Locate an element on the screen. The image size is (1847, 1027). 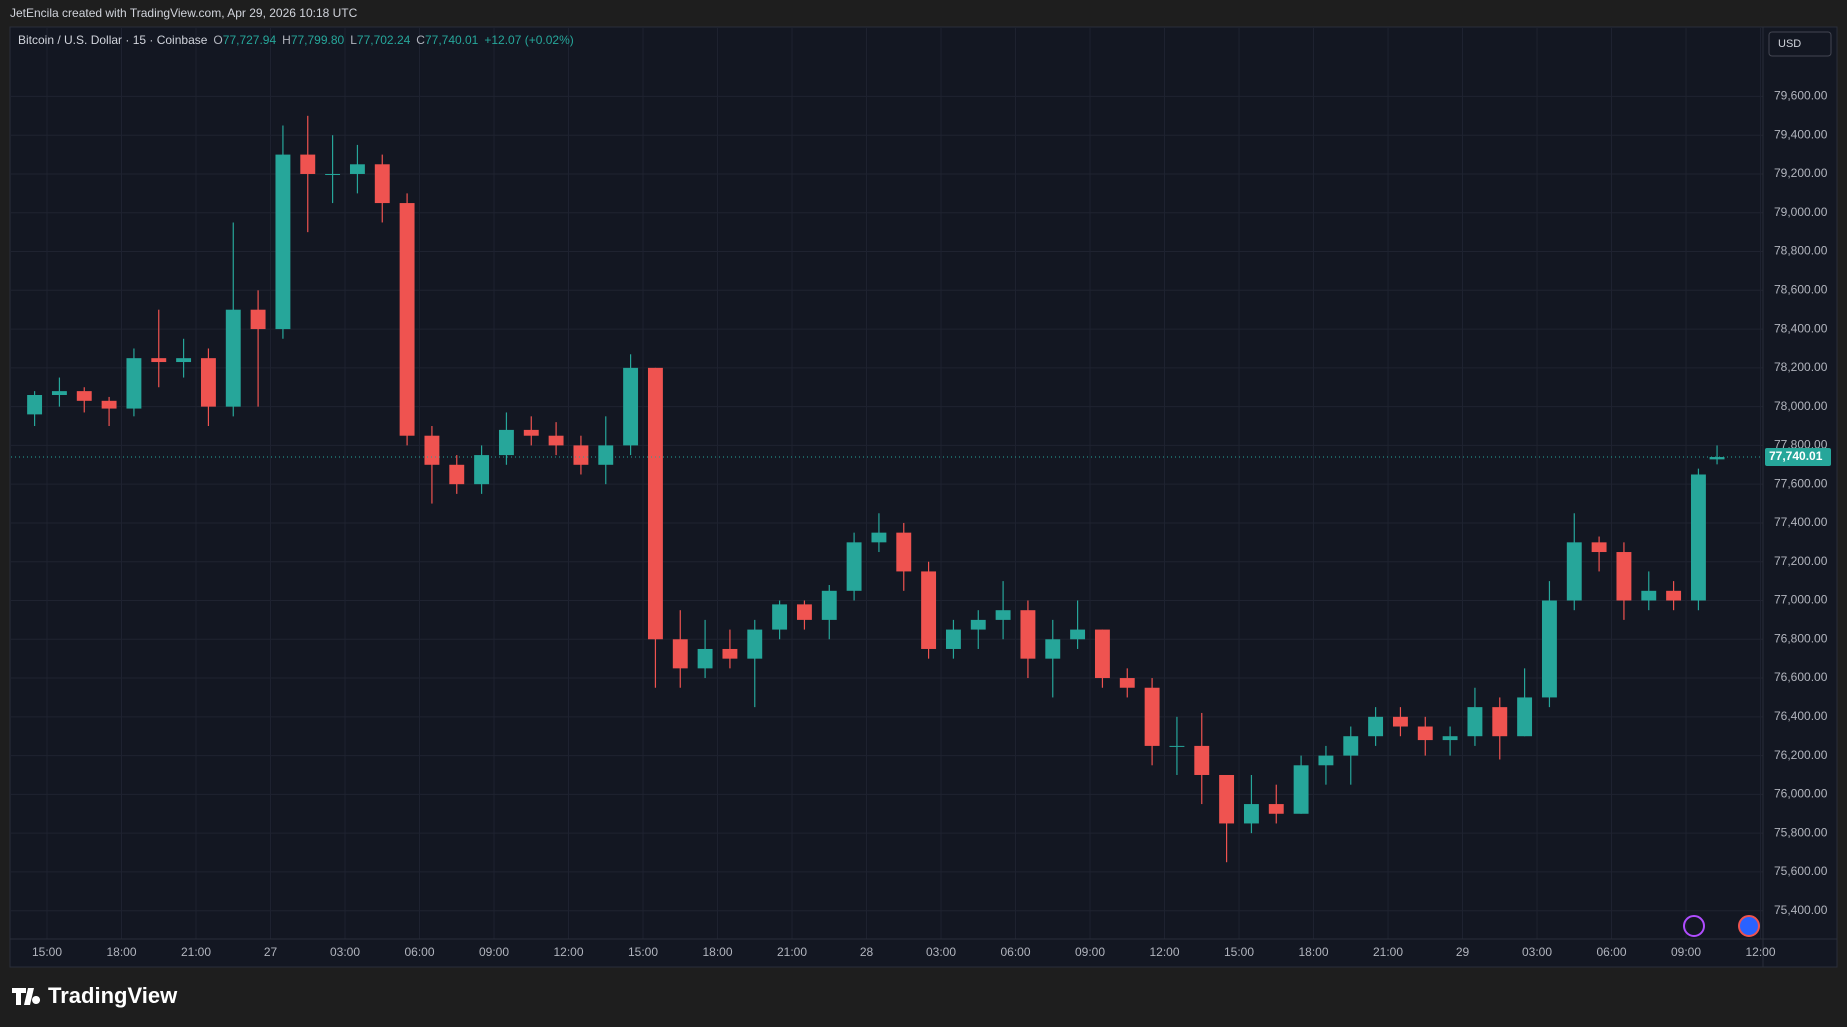
change: +12.07 (+0.02%) is located at coordinates (528, 40).